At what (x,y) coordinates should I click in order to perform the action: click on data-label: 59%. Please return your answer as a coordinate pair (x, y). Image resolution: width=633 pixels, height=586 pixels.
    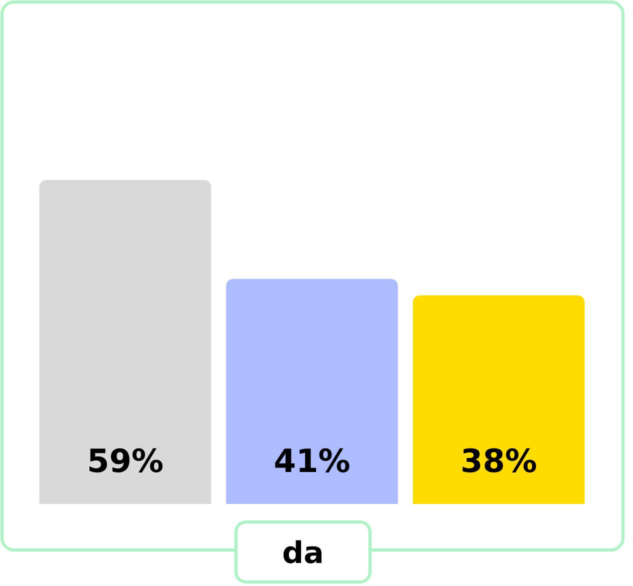
    Looking at the image, I should click on (125, 461).